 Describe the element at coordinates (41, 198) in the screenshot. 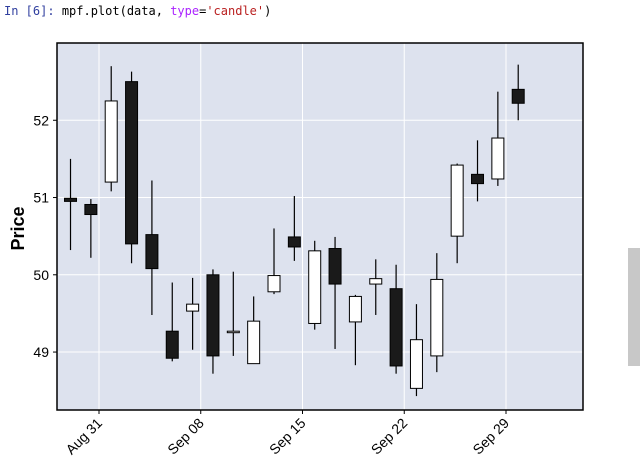

I see `y-tick-label: 51` at that location.